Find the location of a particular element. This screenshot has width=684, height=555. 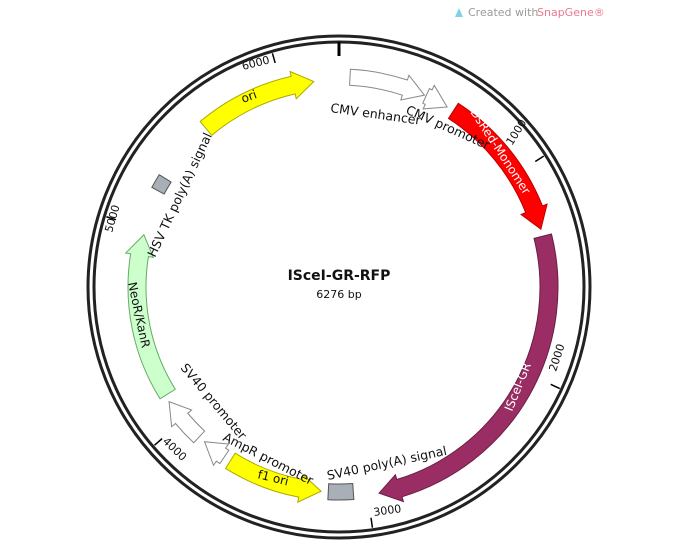

feature-label: NeoR/KanR is located at coordinates (139, 315).